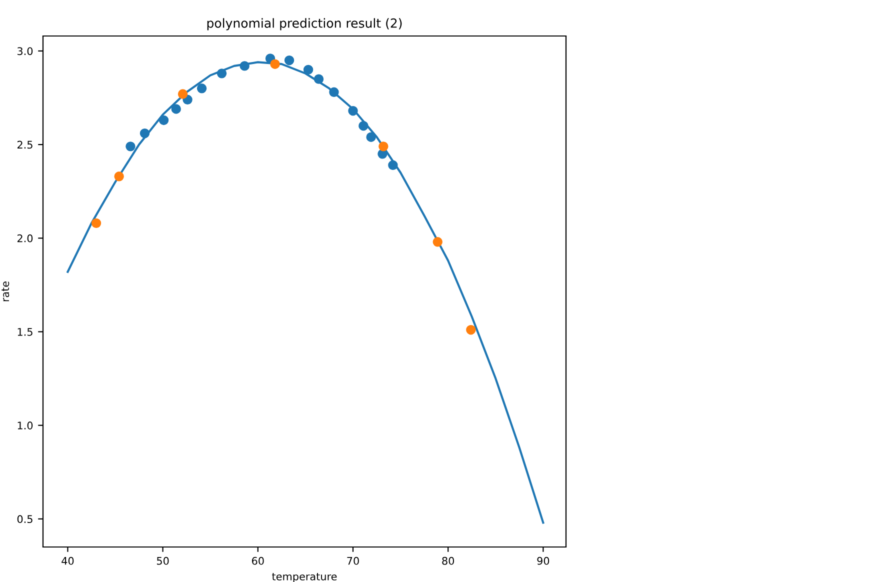 The width and height of the screenshot is (874, 582). What do you see at coordinates (25, 426) in the screenshot?
I see `y-tick-label: 1.0` at bounding box center [25, 426].